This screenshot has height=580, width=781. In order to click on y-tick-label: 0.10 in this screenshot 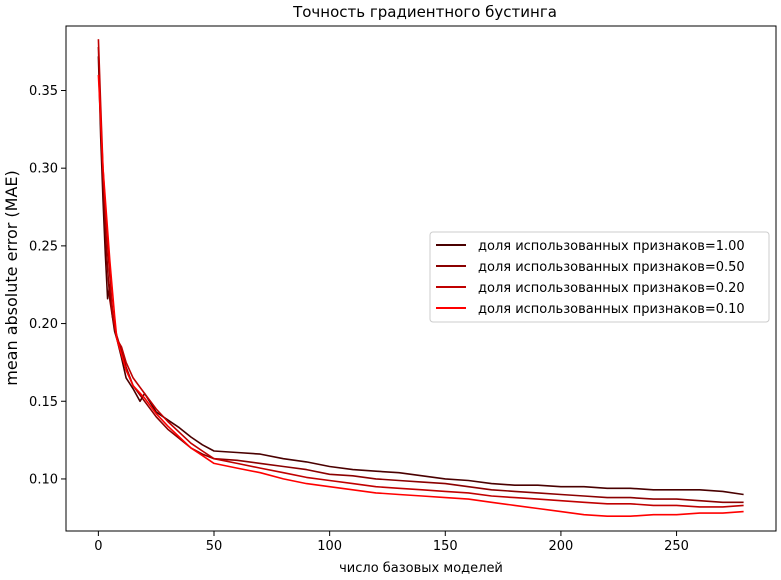, I will do `click(43, 479)`.